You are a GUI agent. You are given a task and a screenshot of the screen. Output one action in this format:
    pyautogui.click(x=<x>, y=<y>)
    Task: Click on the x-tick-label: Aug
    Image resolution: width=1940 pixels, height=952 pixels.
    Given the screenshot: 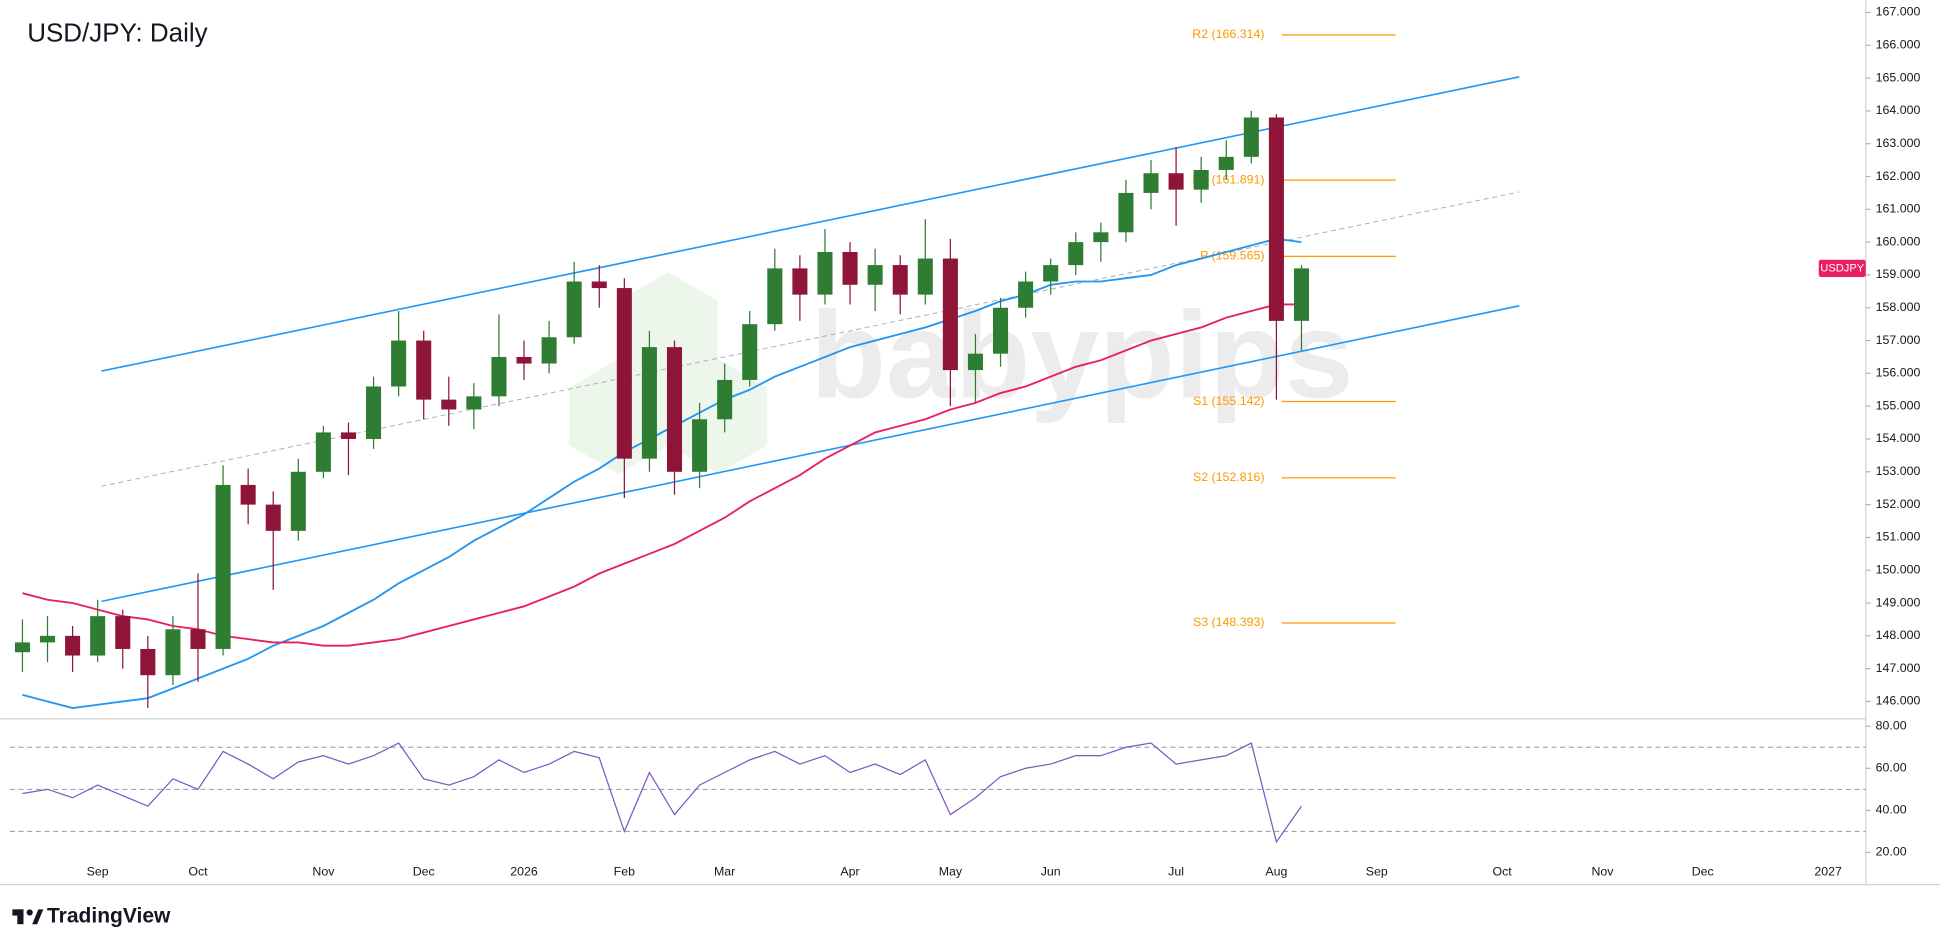 What is the action you would take?
    pyautogui.click(x=1276, y=872)
    